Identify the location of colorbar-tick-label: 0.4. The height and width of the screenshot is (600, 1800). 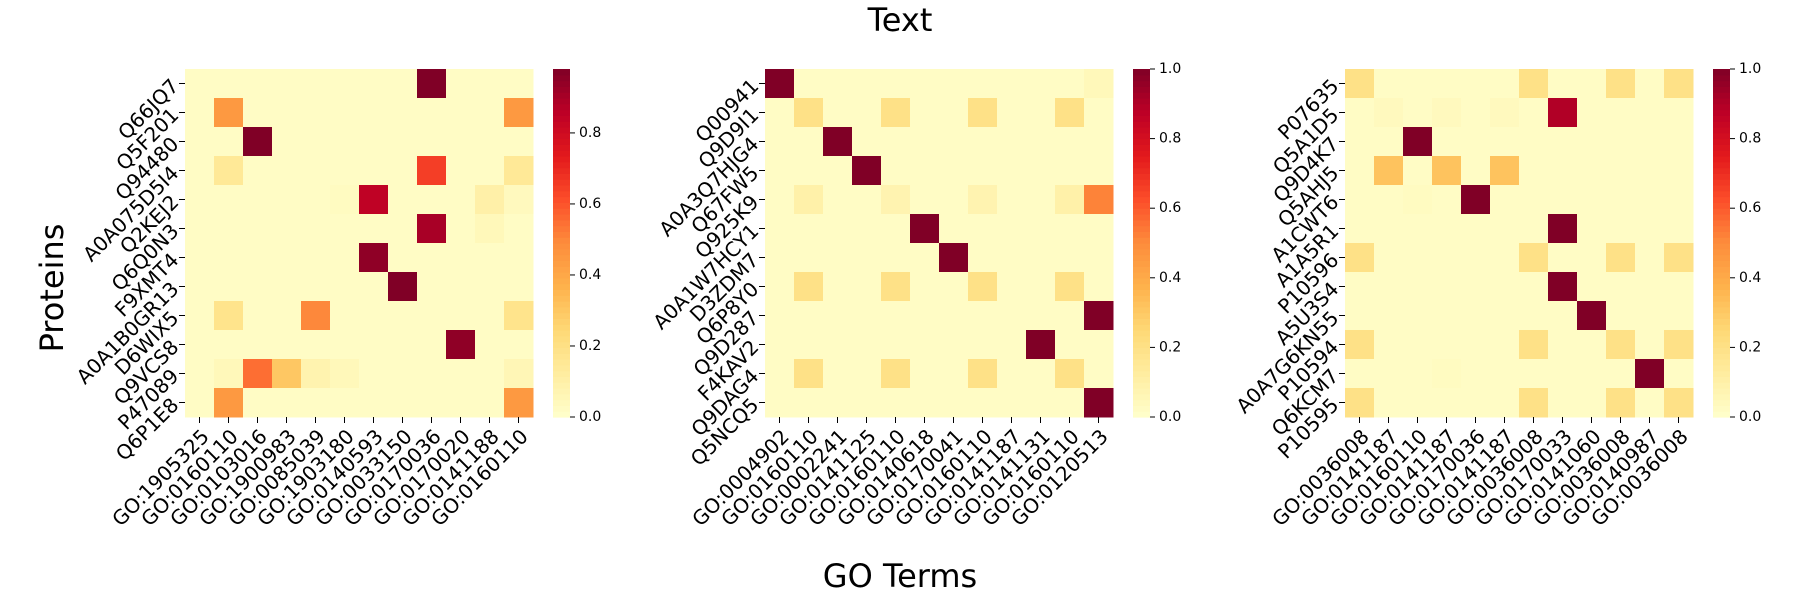
(1170, 278).